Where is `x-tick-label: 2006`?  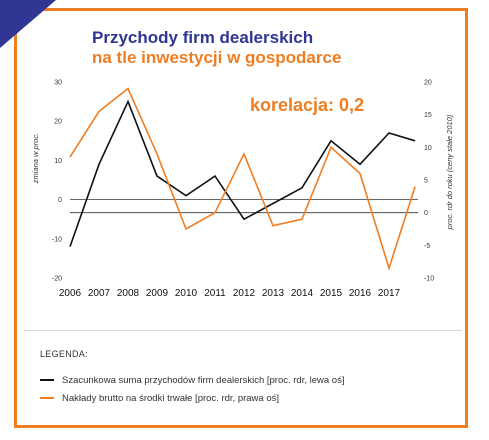
x-tick-label: 2006 is located at coordinates (70, 293).